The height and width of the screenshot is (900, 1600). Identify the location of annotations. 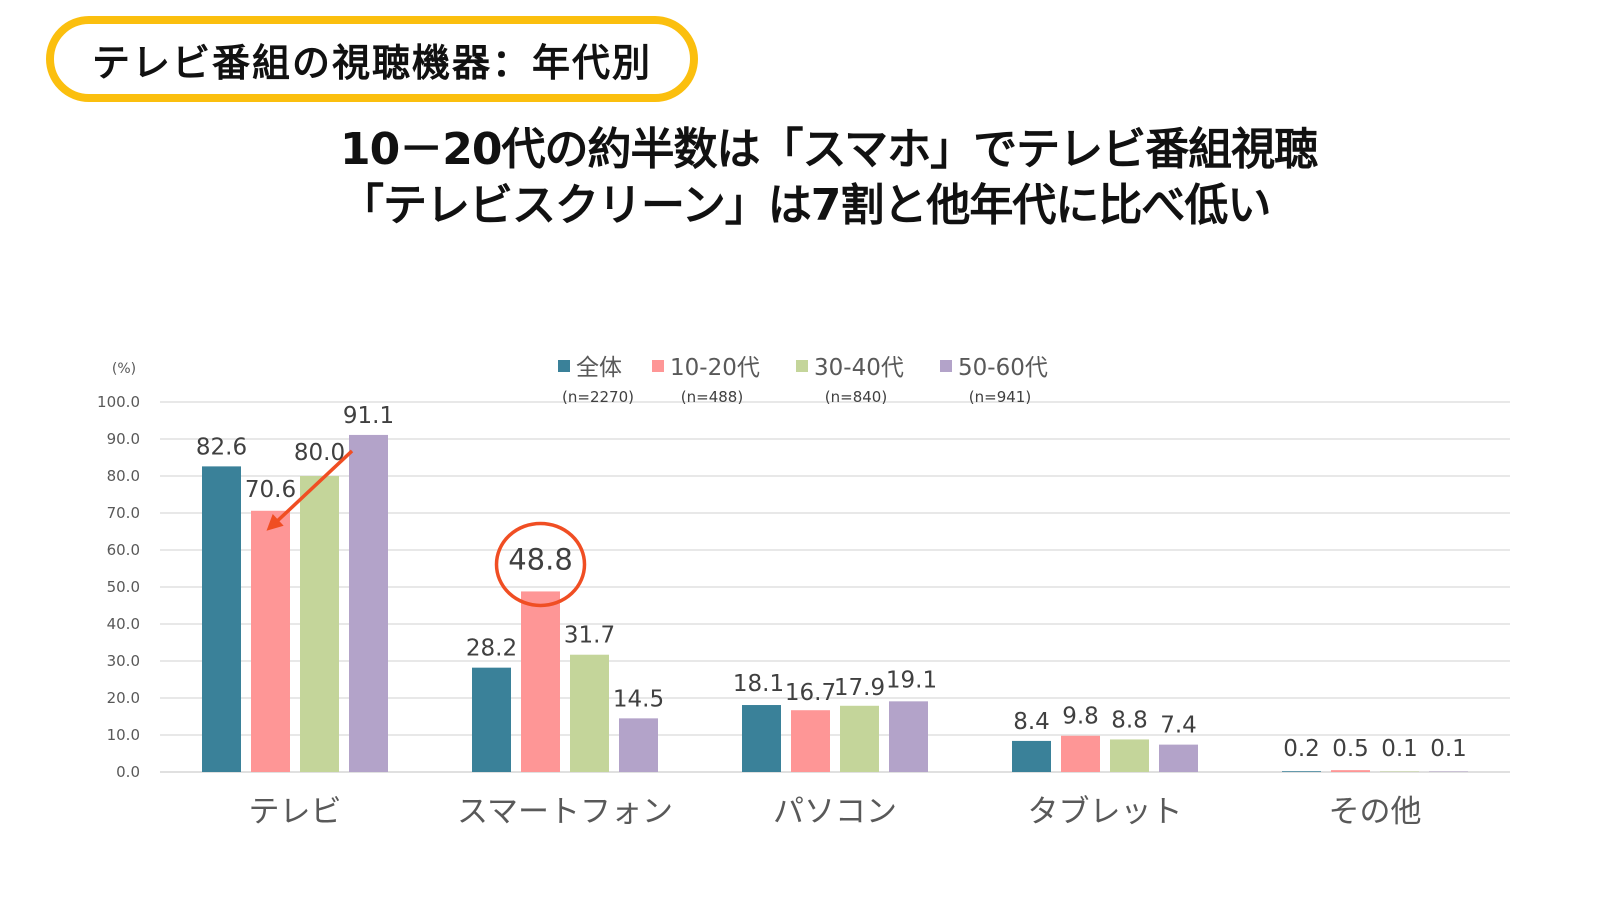
(426, 528).